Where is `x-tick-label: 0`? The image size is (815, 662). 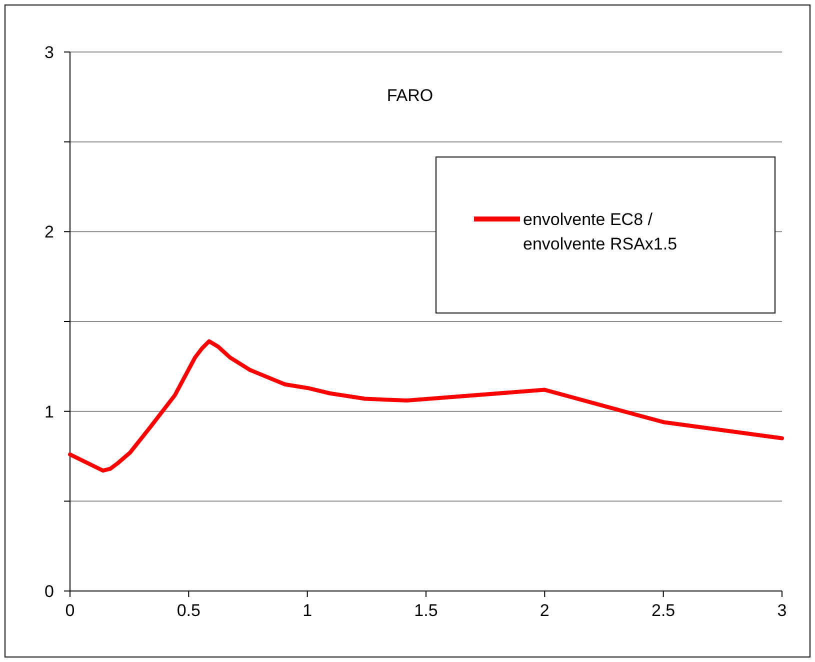
x-tick-label: 0 is located at coordinates (70, 610).